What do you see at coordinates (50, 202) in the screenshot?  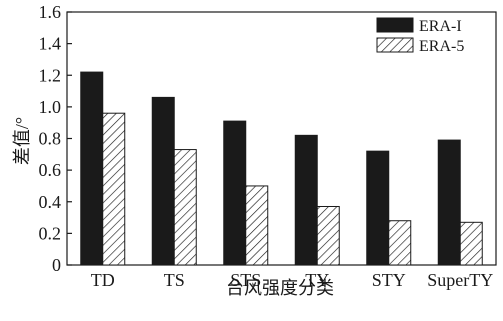 I see `y-tick-label: 0.4` at bounding box center [50, 202].